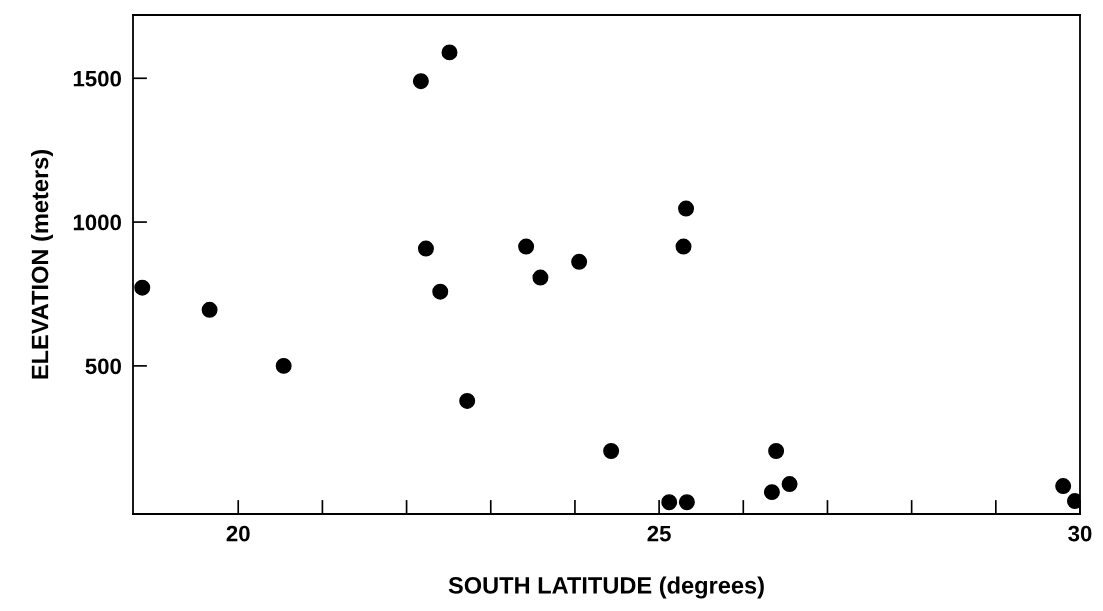 The image size is (1103, 611). I want to click on x-axis-title: SOUTH LATITUDE (degrees), so click(606, 587).